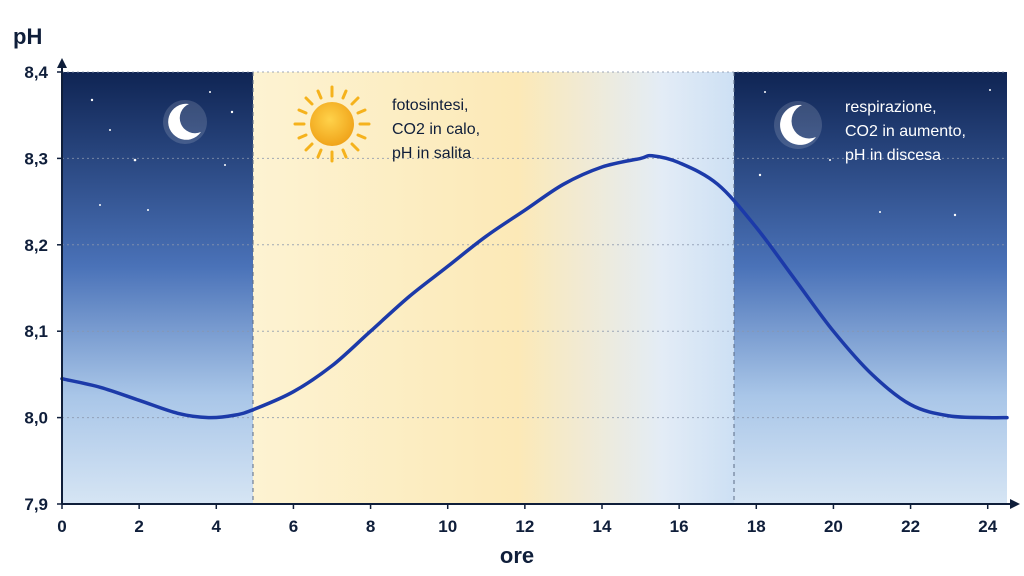 Image resolution: width=1024 pixels, height=576 pixels. Describe the element at coordinates (36, 72) in the screenshot. I see `y-tick-label: 8,4` at that location.